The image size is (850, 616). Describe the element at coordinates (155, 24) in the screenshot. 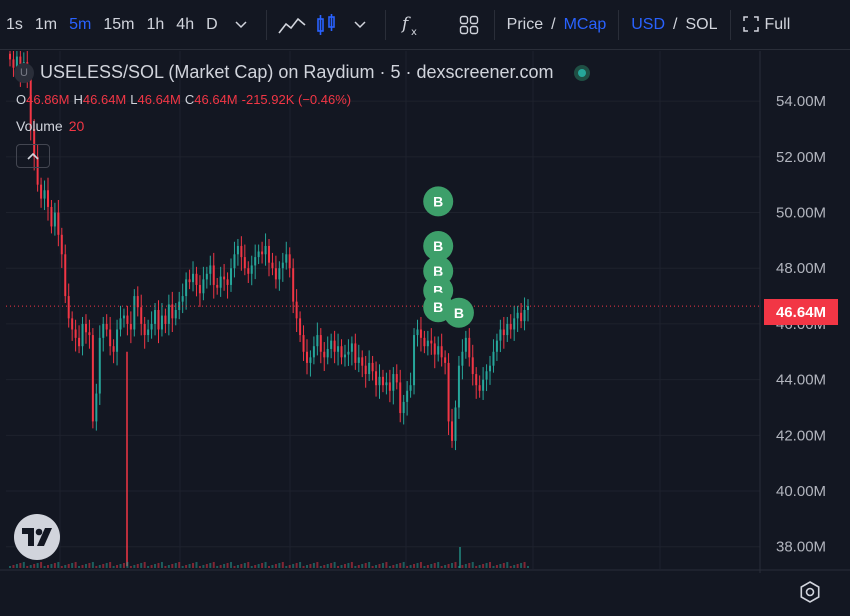

I see `timeframe-1h-button: 1h` at that location.